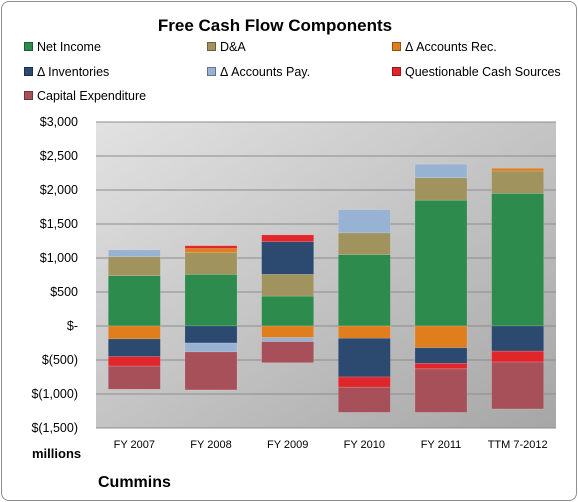 This screenshot has width=578, height=502. What do you see at coordinates (64, 292) in the screenshot?
I see `y-tick-label: $500` at bounding box center [64, 292].